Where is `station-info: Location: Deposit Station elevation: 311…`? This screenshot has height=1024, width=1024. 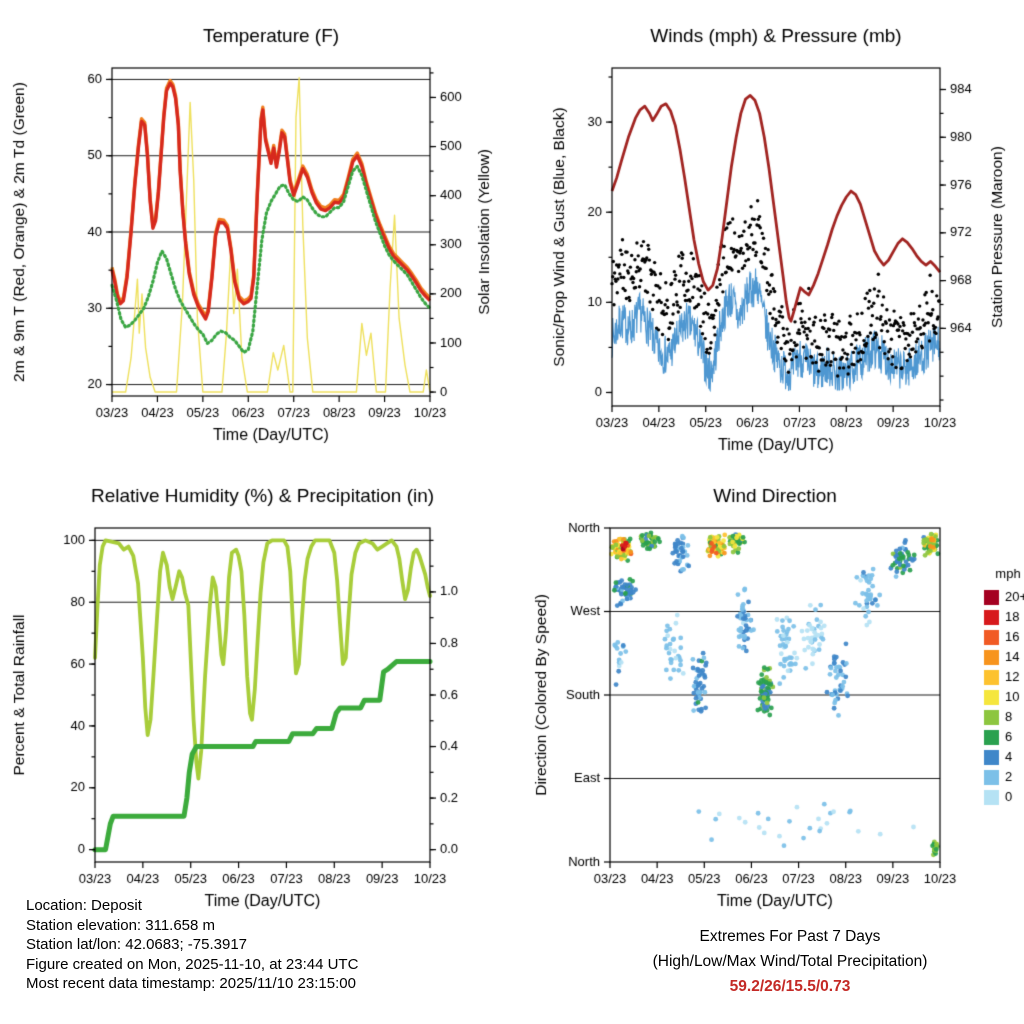
station-info: Location: Deposit Station elevation: 311… is located at coordinates (236, 945).